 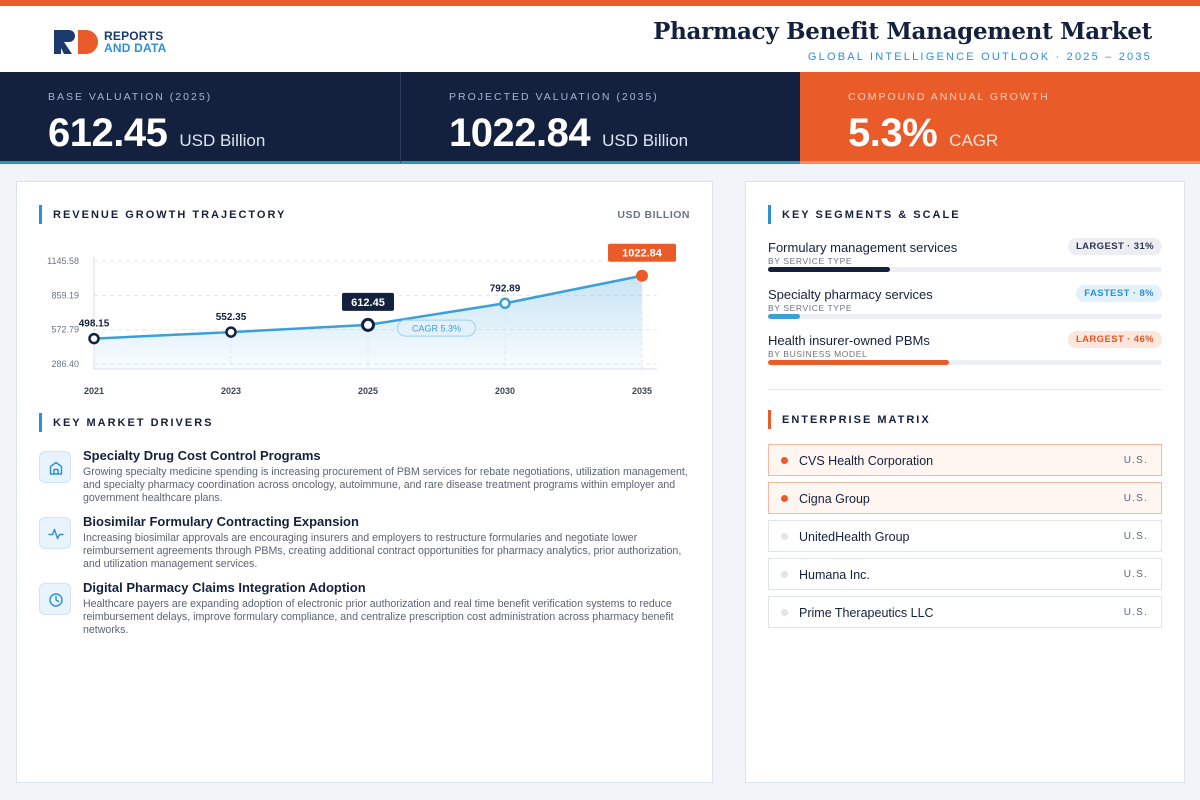 I want to click on x-tick-label: 2023, so click(x=231, y=391).